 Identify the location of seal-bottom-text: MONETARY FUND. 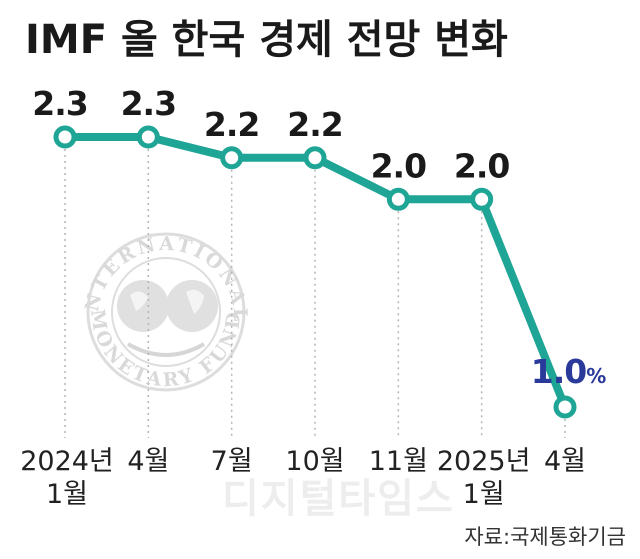
(164, 350).